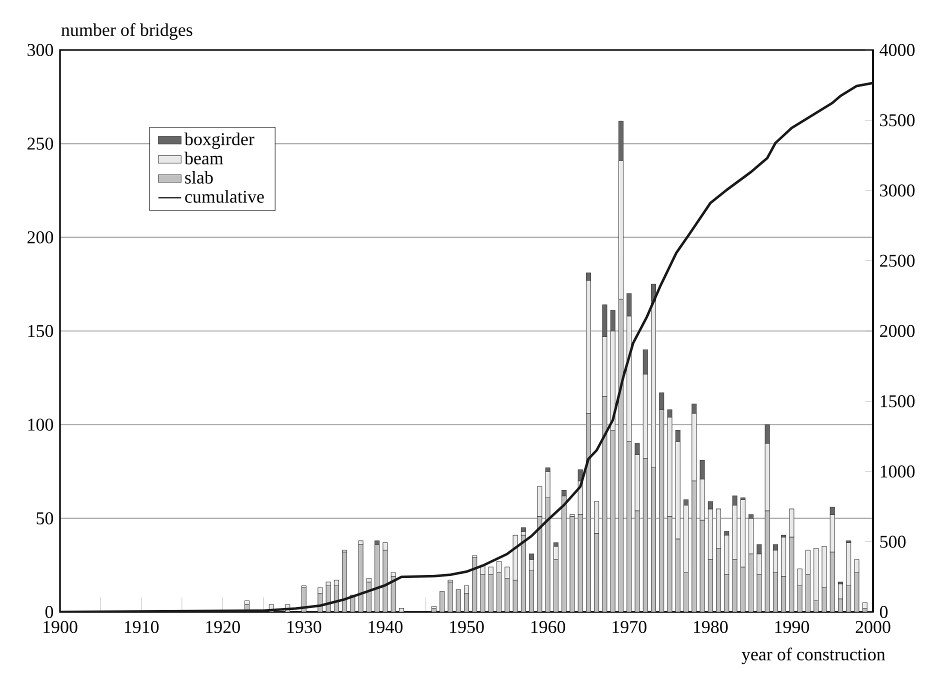 The width and height of the screenshot is (938, 680). What do you see at coordinates (41, 237) in the screenshot?
I see `y-tick-label: 200` at bounding box center [41, 237].